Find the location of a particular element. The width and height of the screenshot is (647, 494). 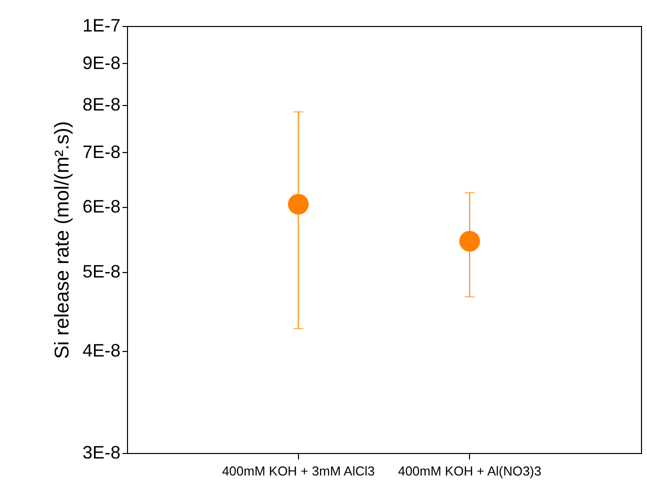

y-tick-label: 1E-7 is located at coordinates (101, 26).